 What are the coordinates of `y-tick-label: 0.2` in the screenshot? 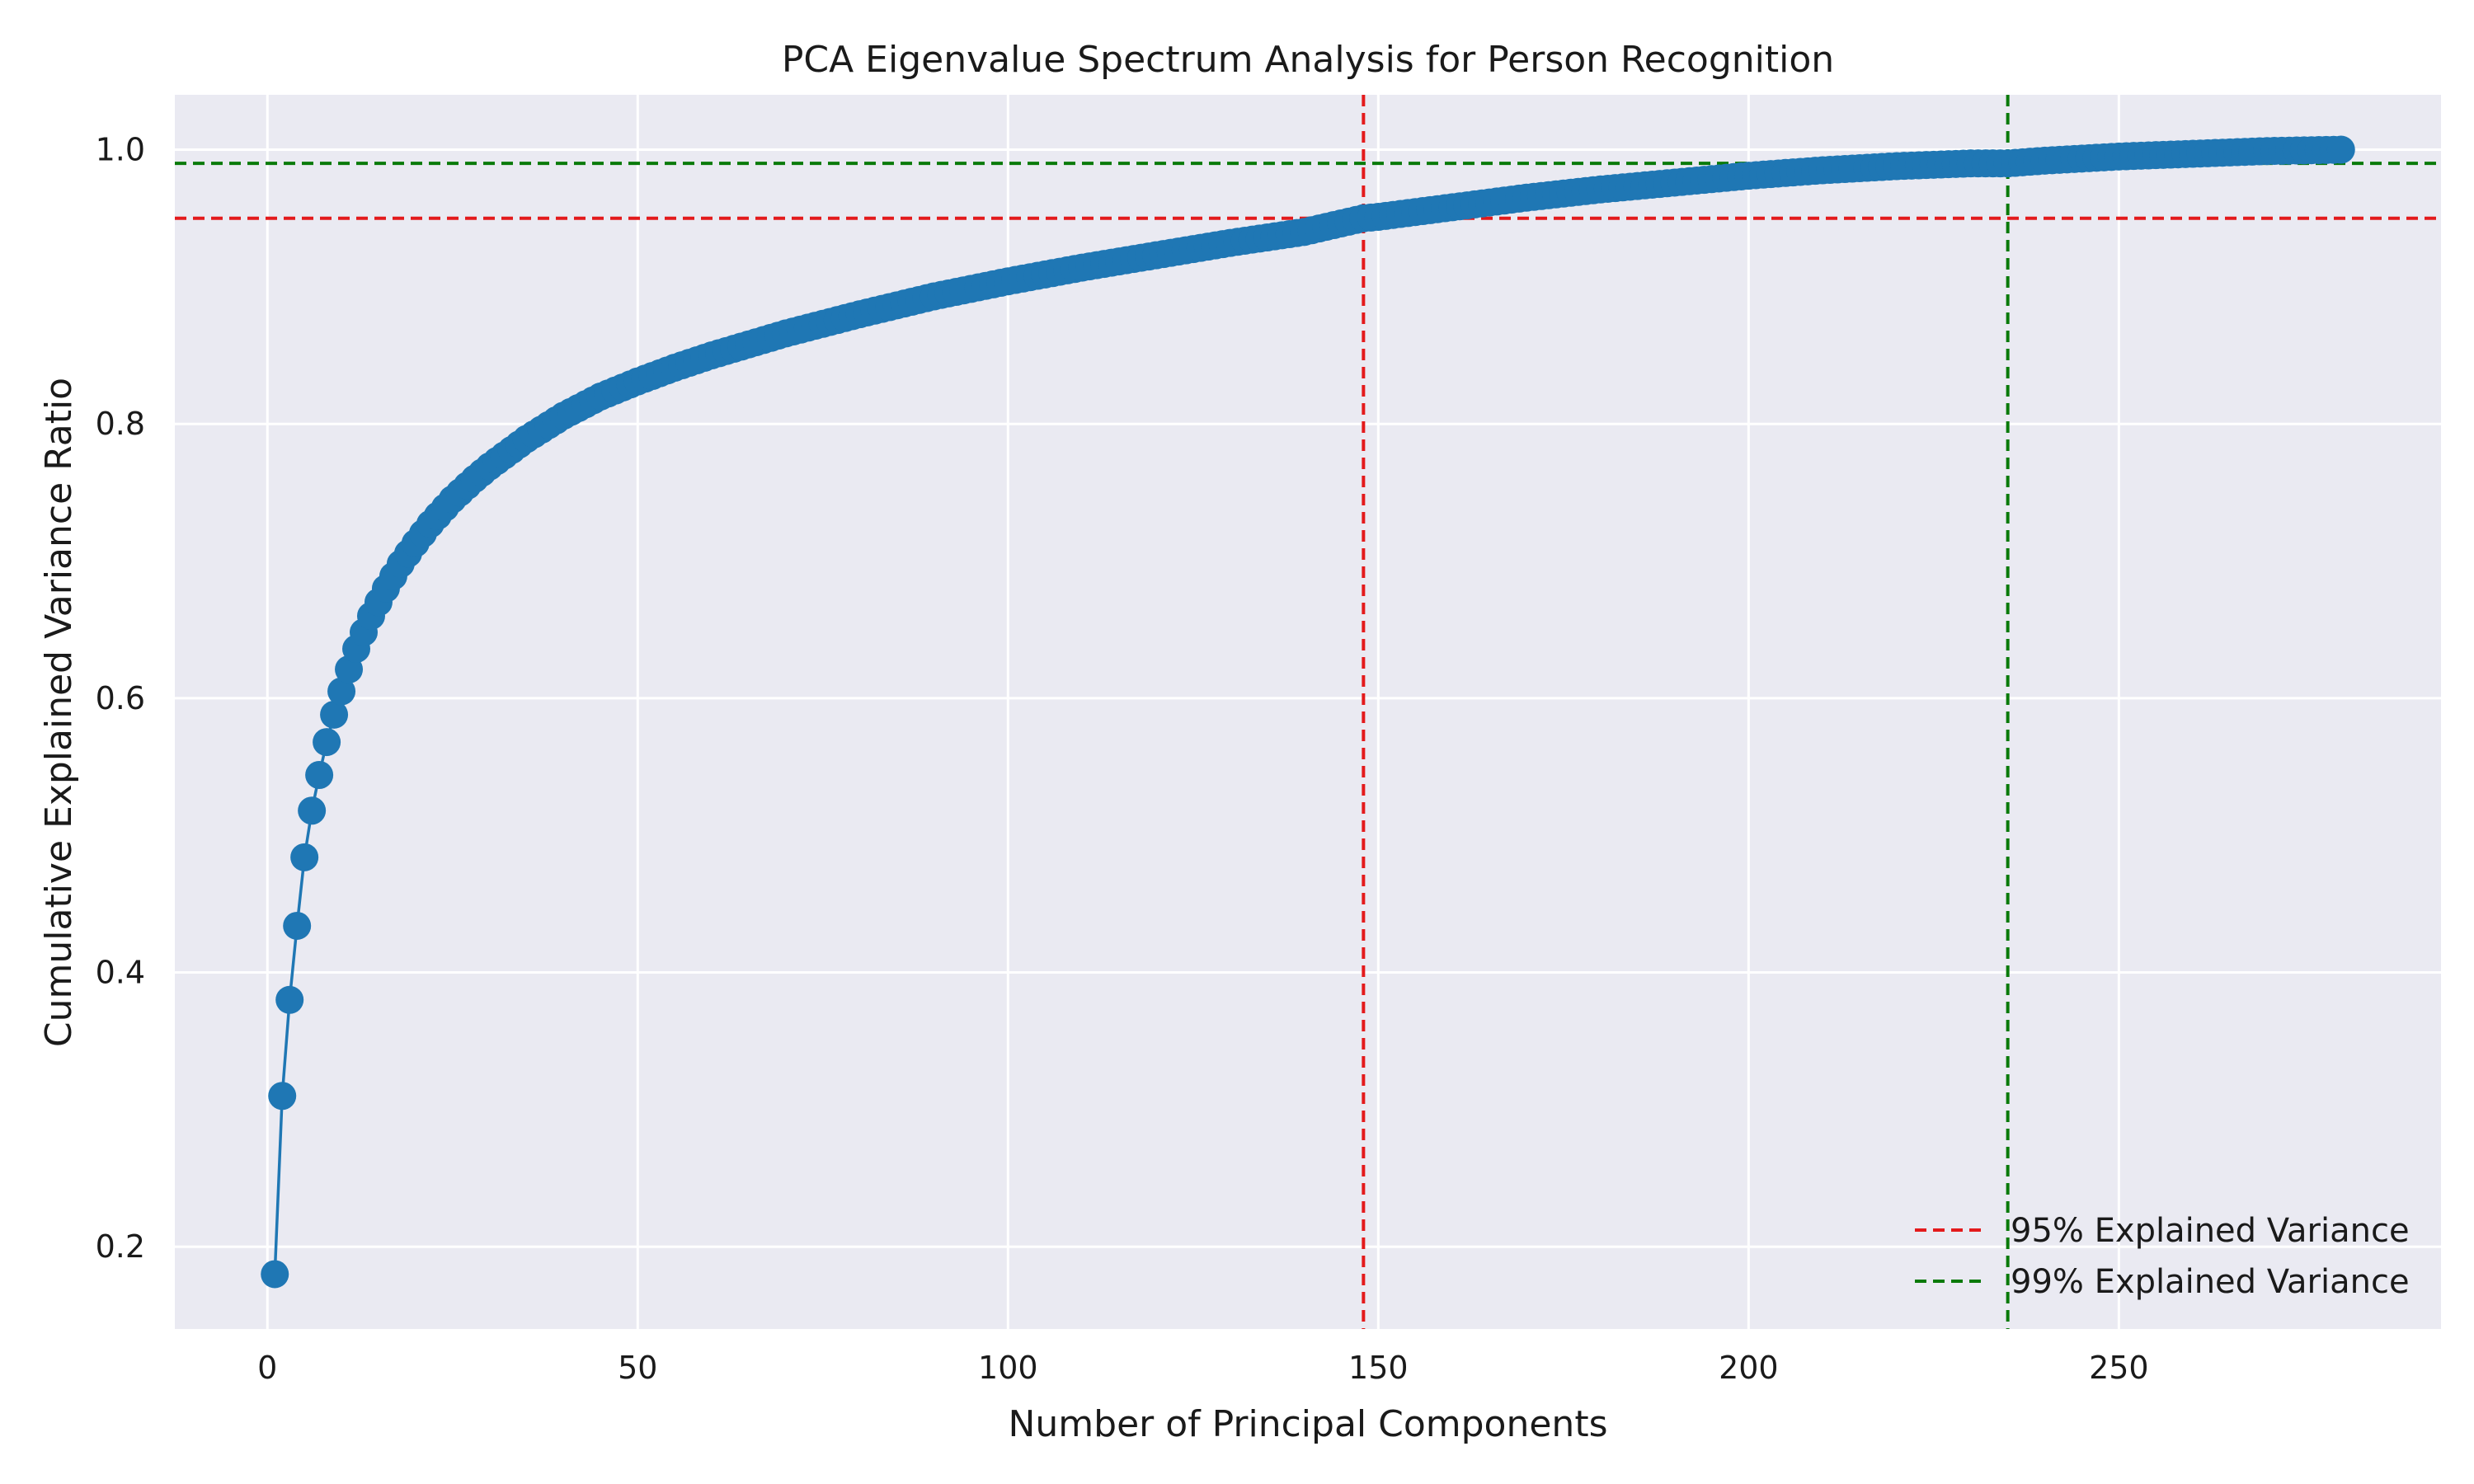 It's located at (120, 1246).